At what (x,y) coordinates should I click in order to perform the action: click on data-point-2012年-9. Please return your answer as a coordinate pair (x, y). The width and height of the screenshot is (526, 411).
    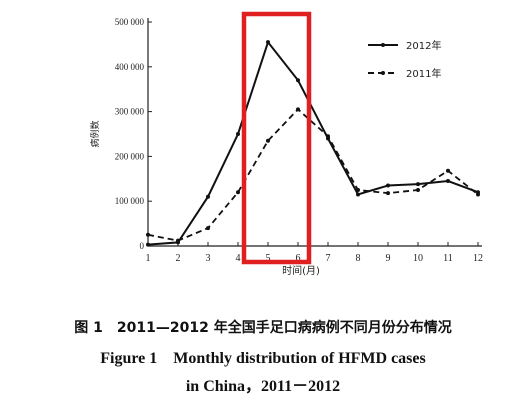
    Looking at the image, I should click on (388, 185).